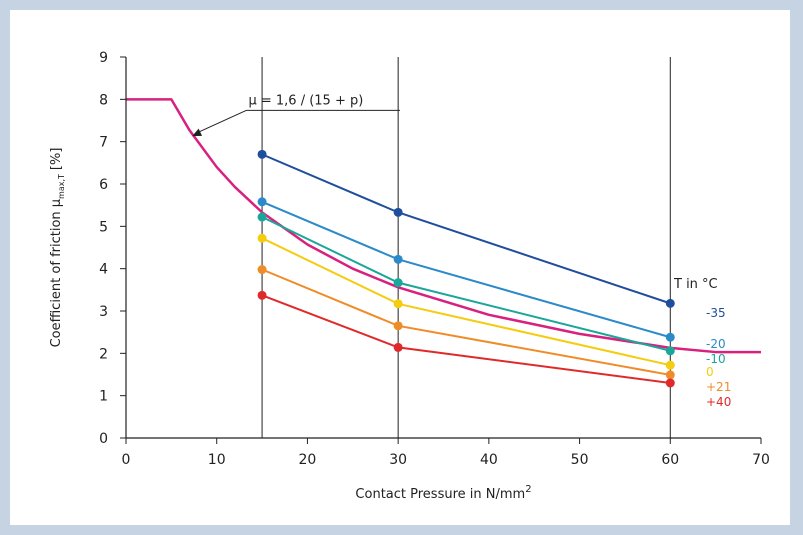 This screenshot has height=535, width=803. Describe the element at coordinates (580, 460) in the screenshot. I see `x-tick-label: 50` at that location.